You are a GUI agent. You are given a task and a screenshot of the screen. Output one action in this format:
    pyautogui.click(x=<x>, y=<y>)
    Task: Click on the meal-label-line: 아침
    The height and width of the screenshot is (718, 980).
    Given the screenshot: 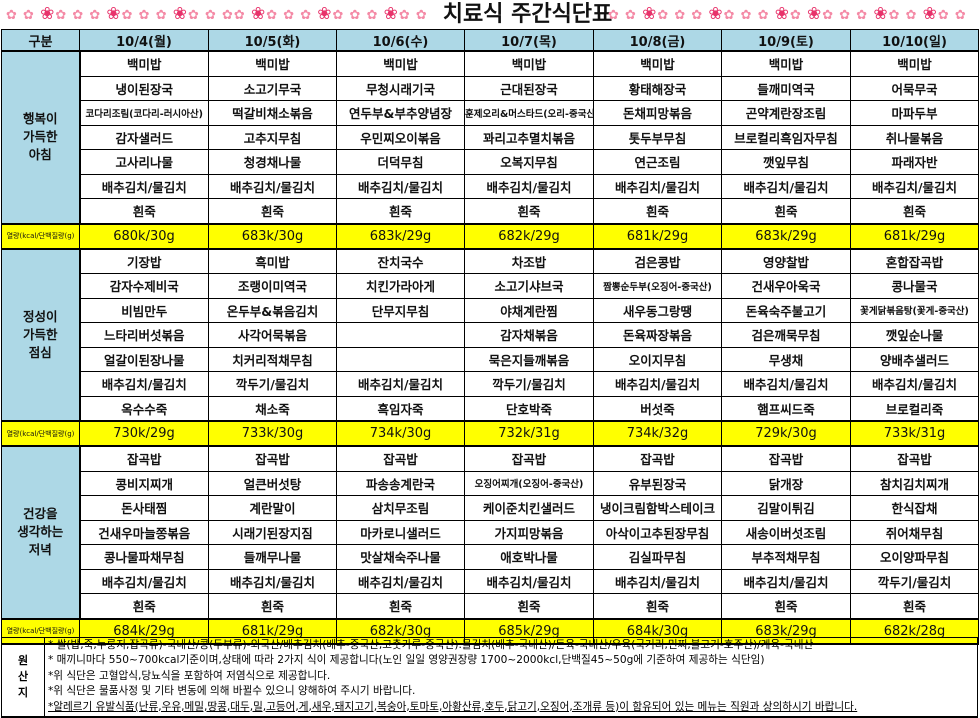 What is the action you would take?
    pyautogui.click(x=40, y=155)
    